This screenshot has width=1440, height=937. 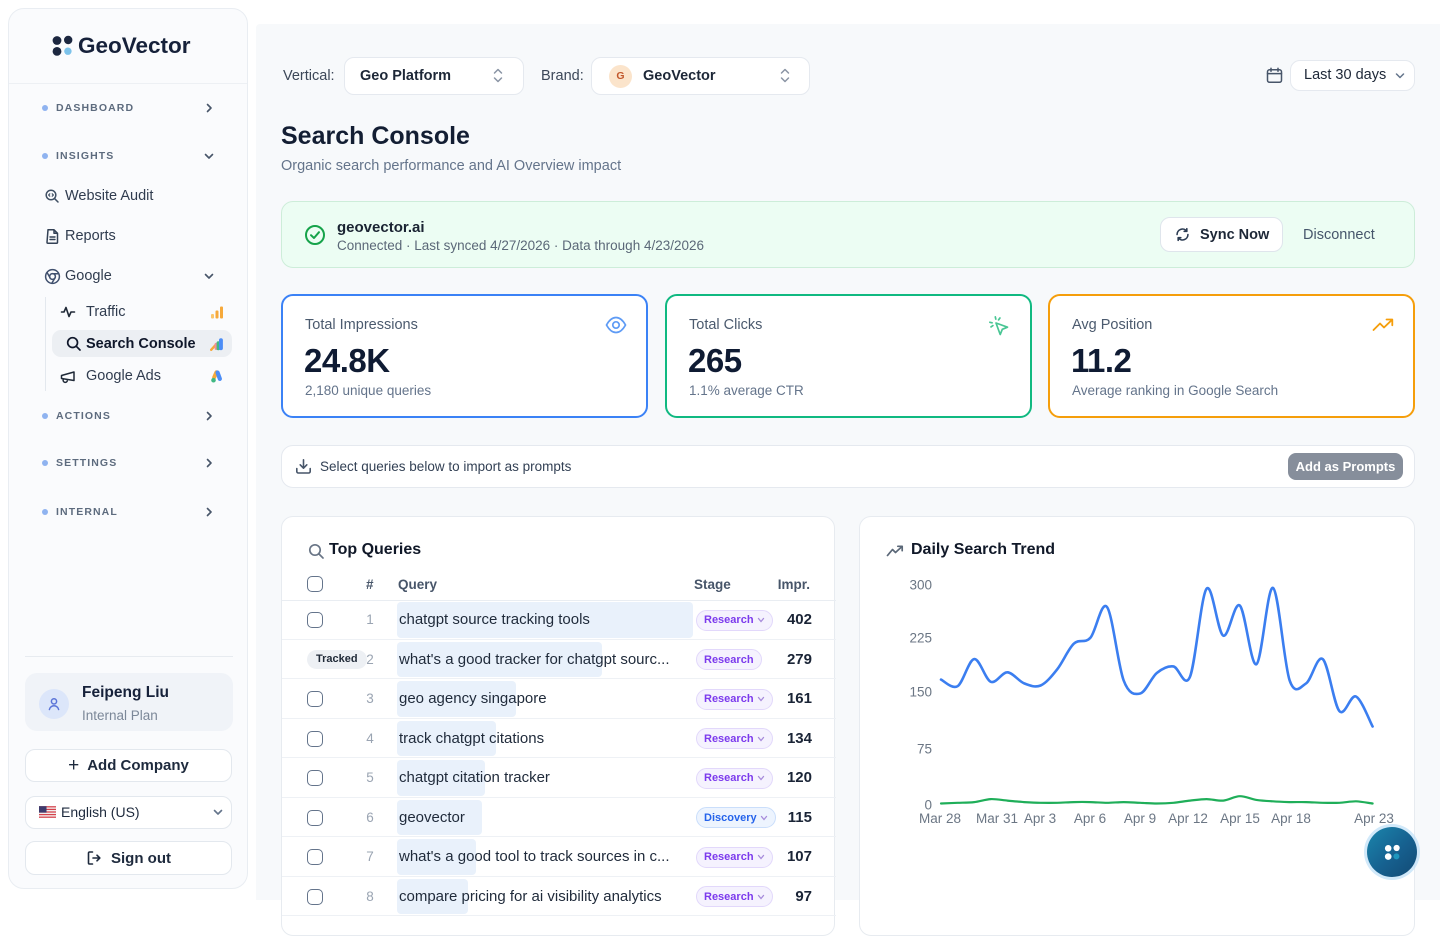 I want to click on svg-text: Apr 15, so click(x=1240, y=818).